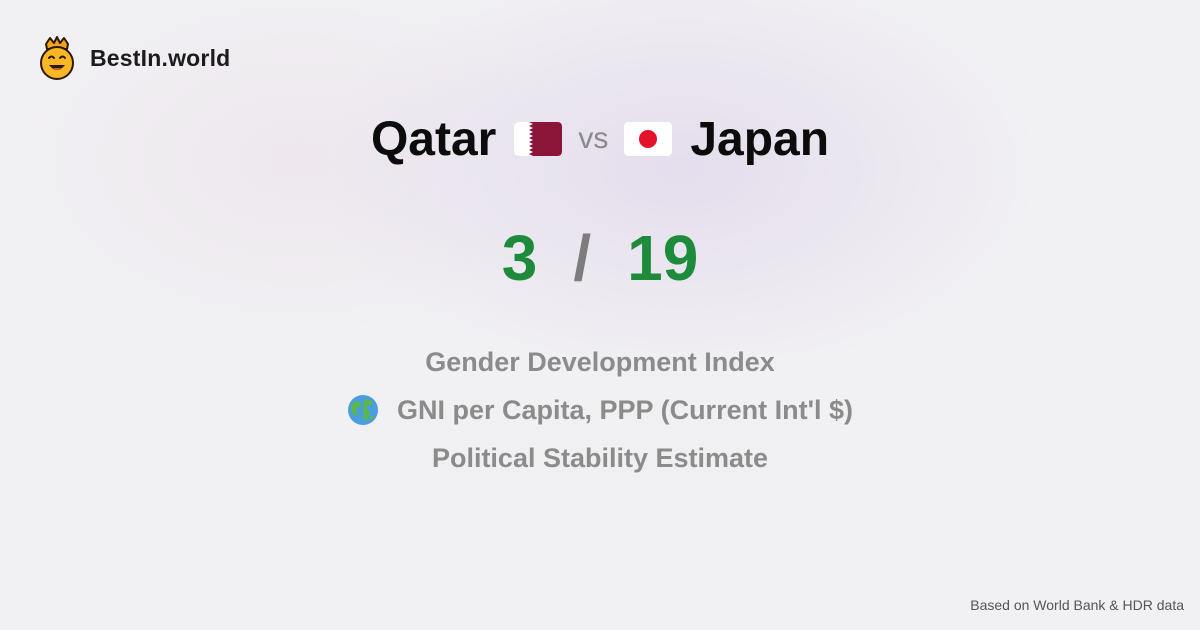 This screenshot has width=1200, height=630. I want to click on metric-label: Political Stability Estimate, so click(600, 457).